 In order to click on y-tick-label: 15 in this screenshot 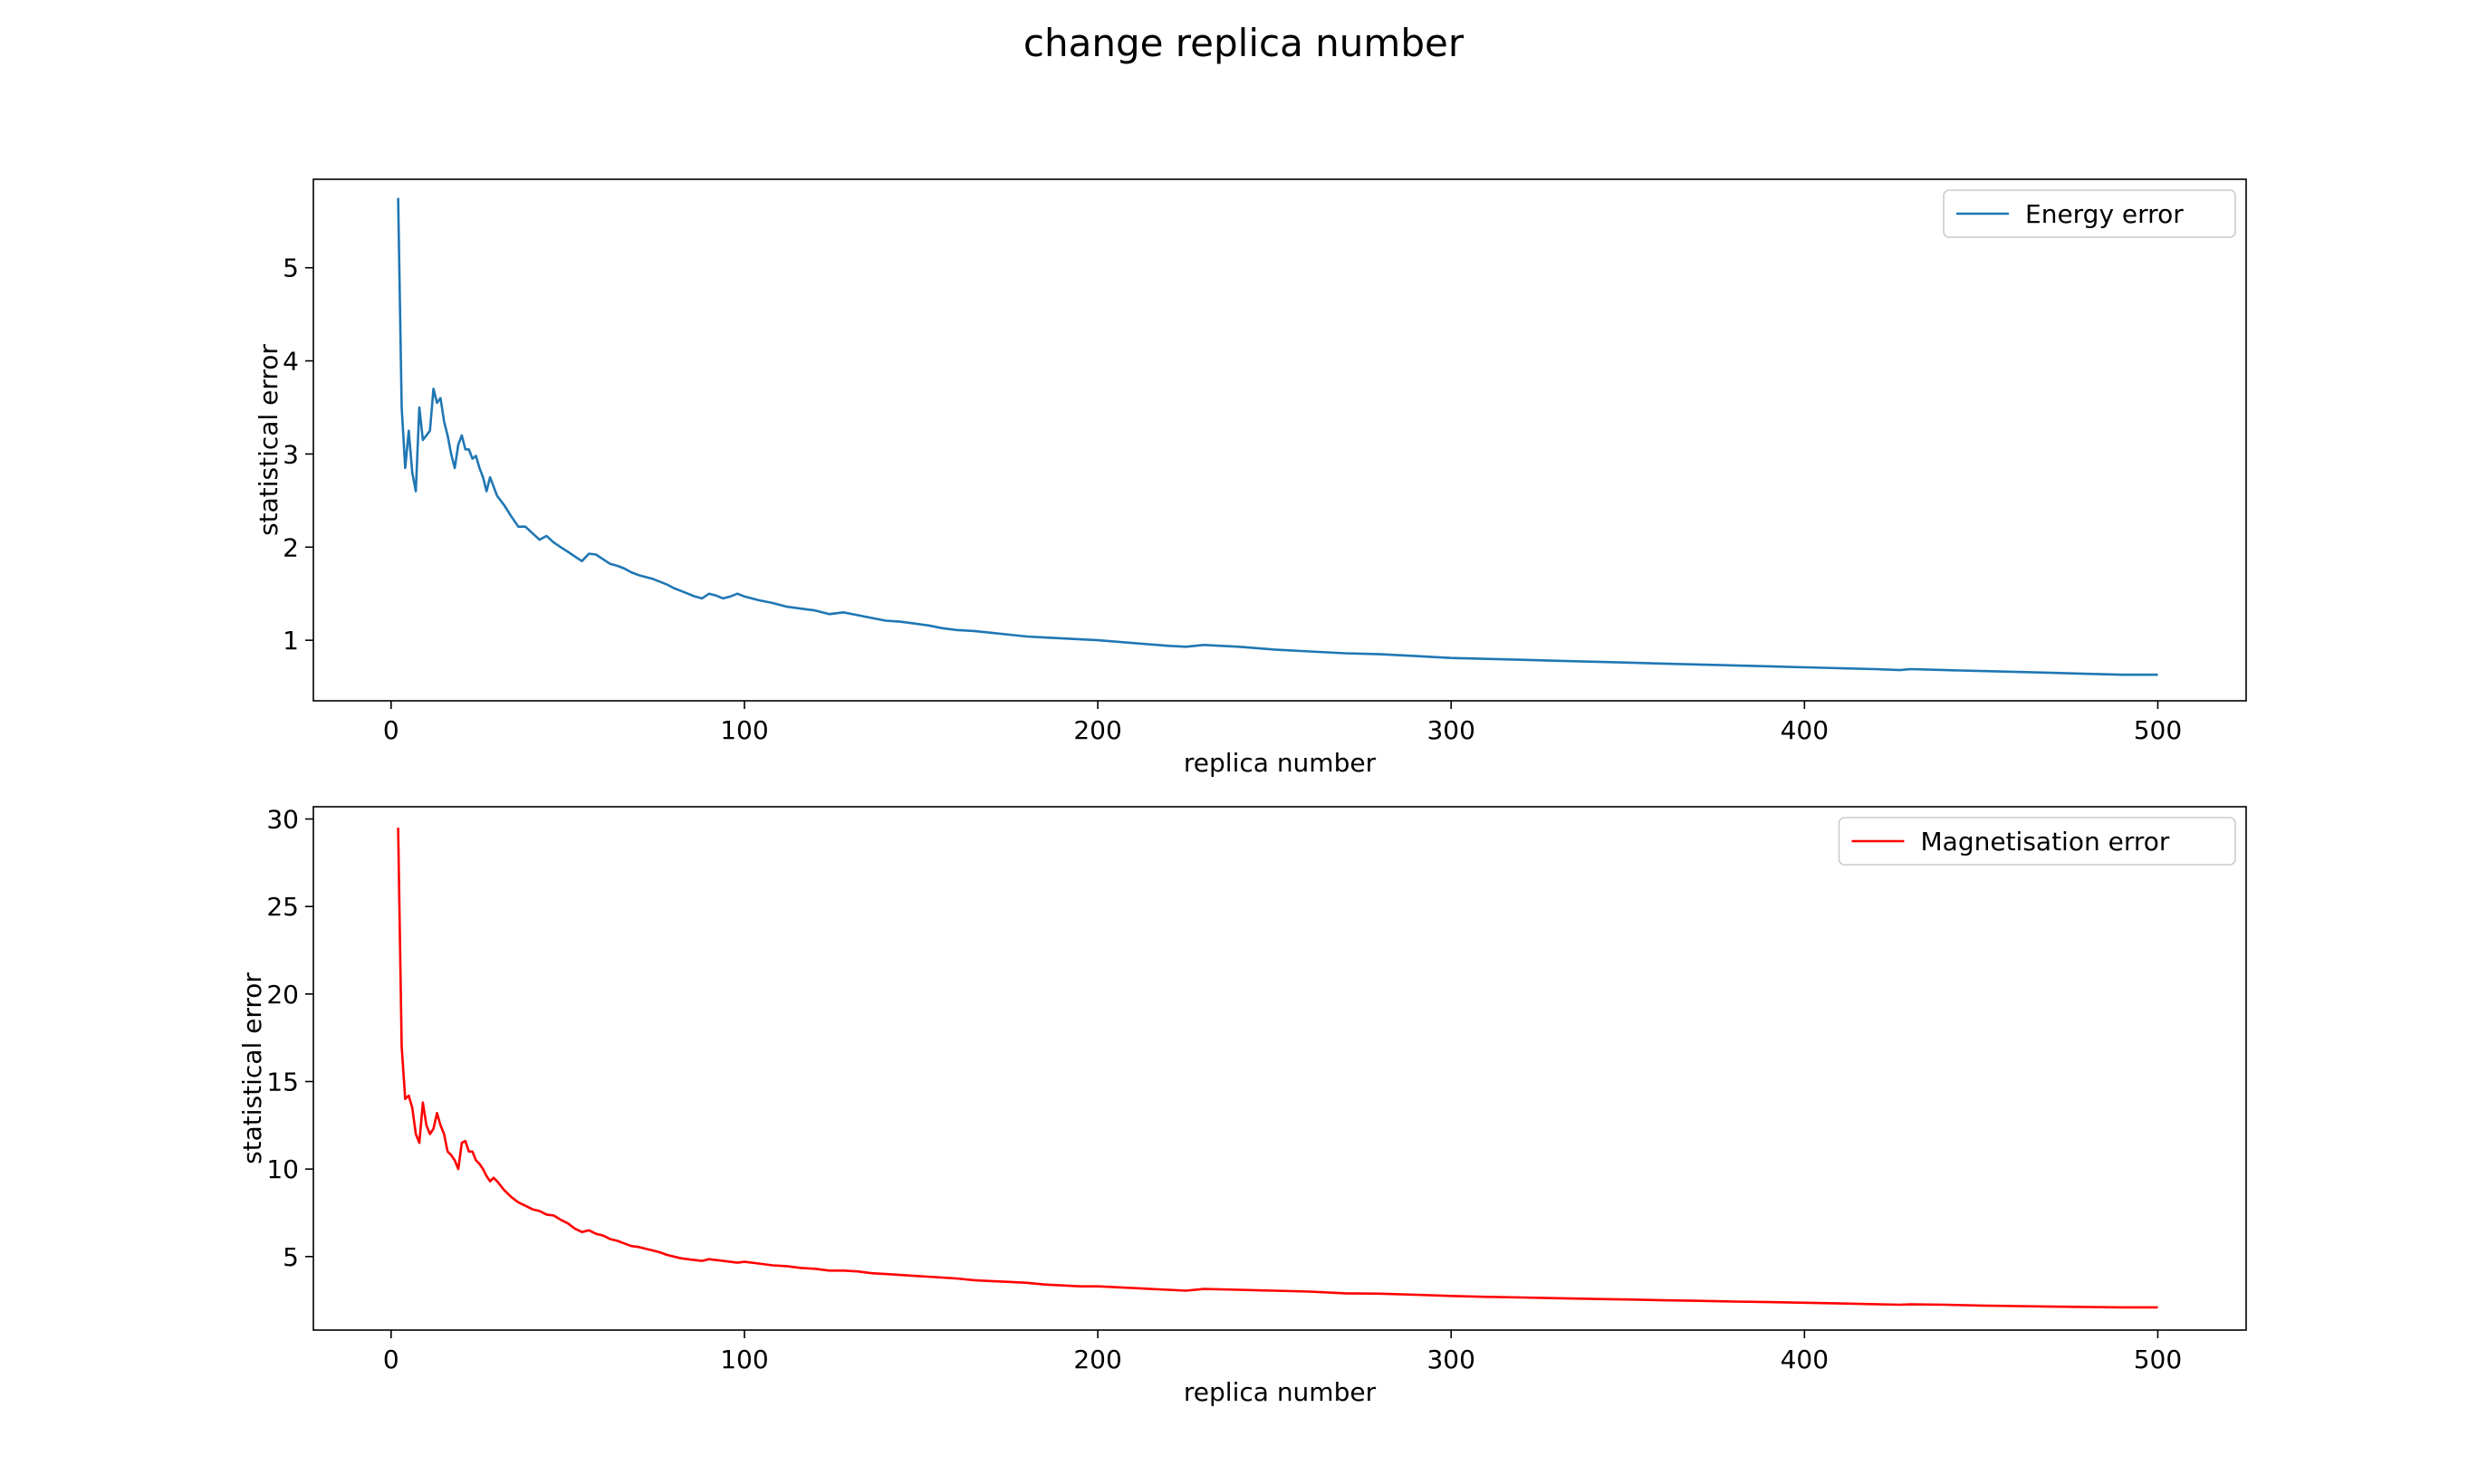, I will do `click(282, 1081)`.